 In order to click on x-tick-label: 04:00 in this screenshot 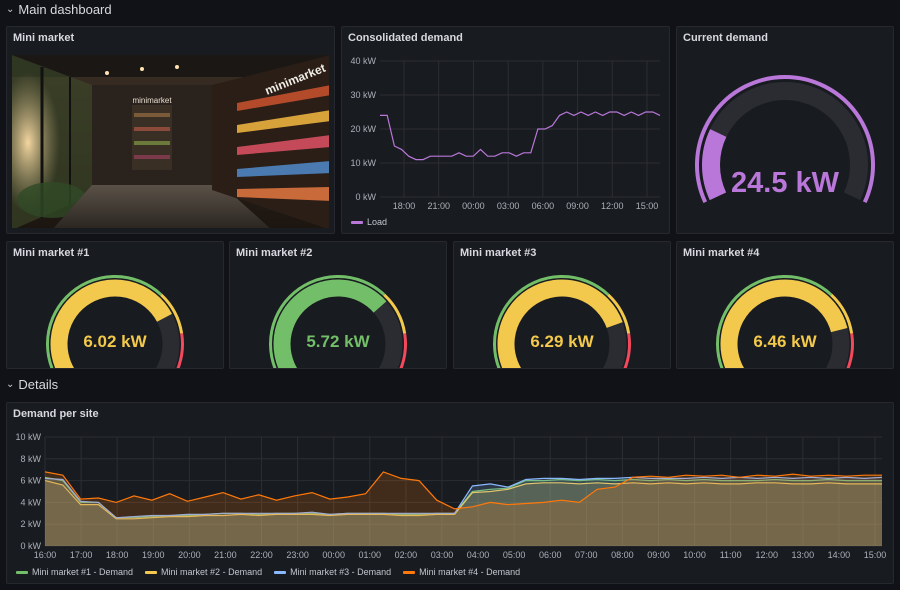, I will do `click(478, 555)`.